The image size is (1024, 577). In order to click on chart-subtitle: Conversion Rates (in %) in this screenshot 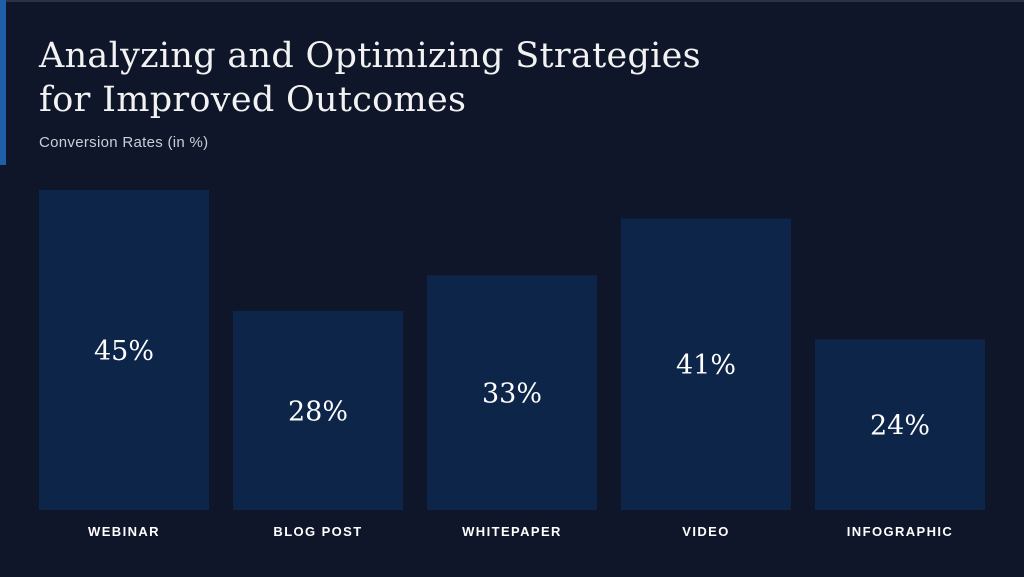, I will do `click(124, 142)`.